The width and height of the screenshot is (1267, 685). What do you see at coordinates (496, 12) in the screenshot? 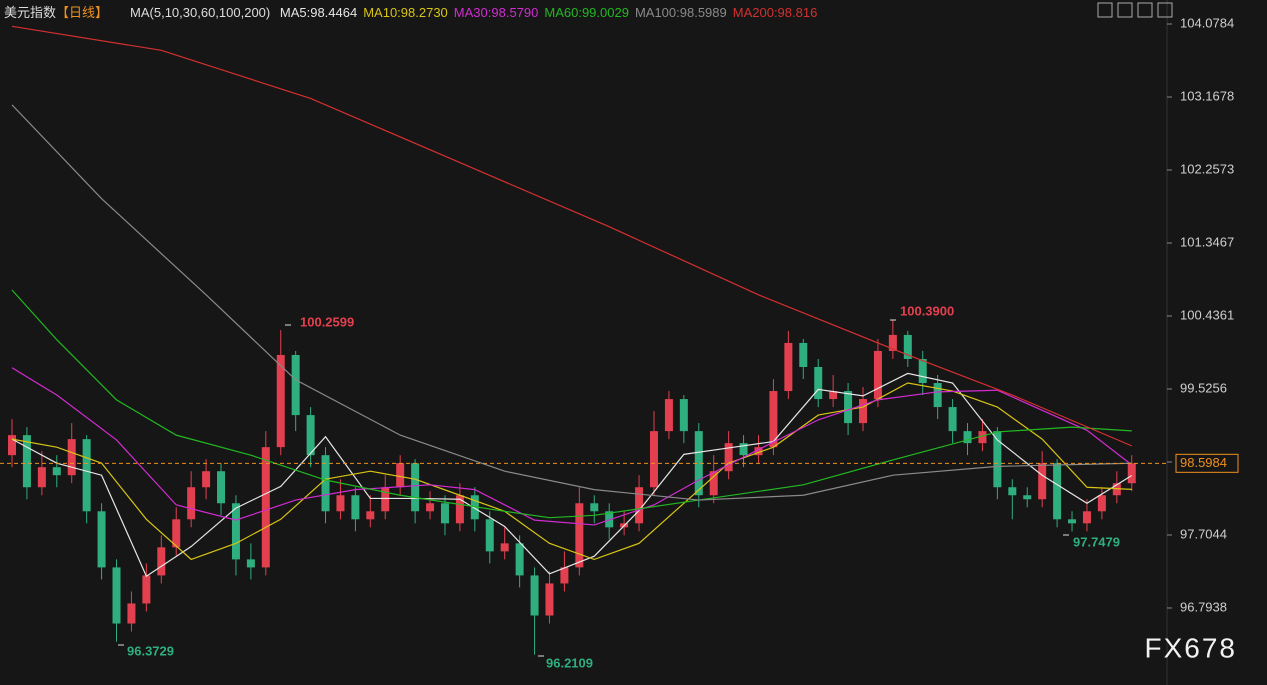
I see `legend-entry: MA30:98.5790` at bounding box center [496, 12].